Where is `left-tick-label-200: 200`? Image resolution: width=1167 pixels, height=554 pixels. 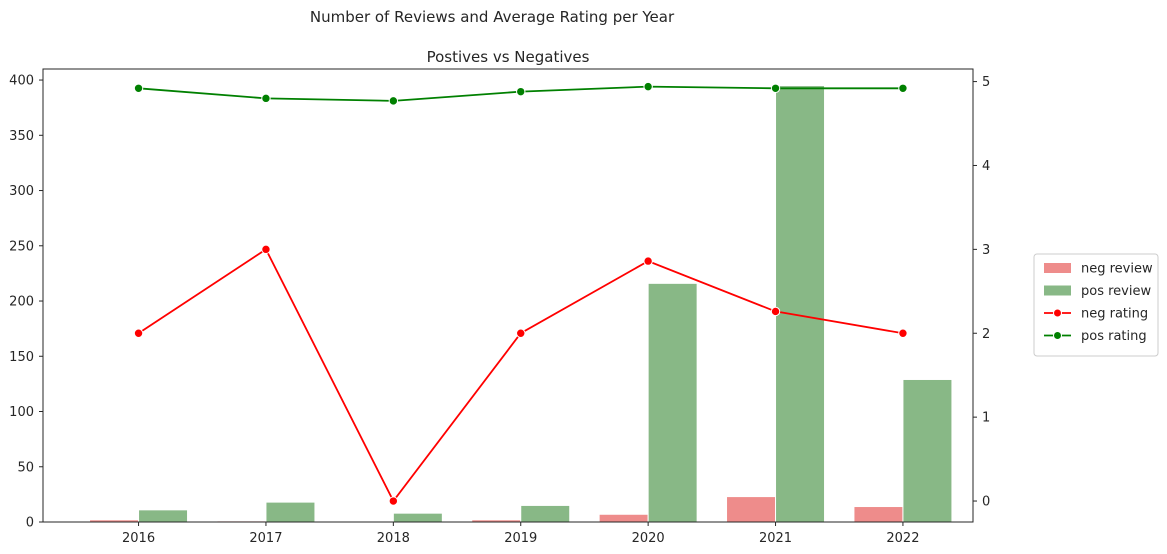 left-tick-label-200: 200 is located at coordinates (21, 302).